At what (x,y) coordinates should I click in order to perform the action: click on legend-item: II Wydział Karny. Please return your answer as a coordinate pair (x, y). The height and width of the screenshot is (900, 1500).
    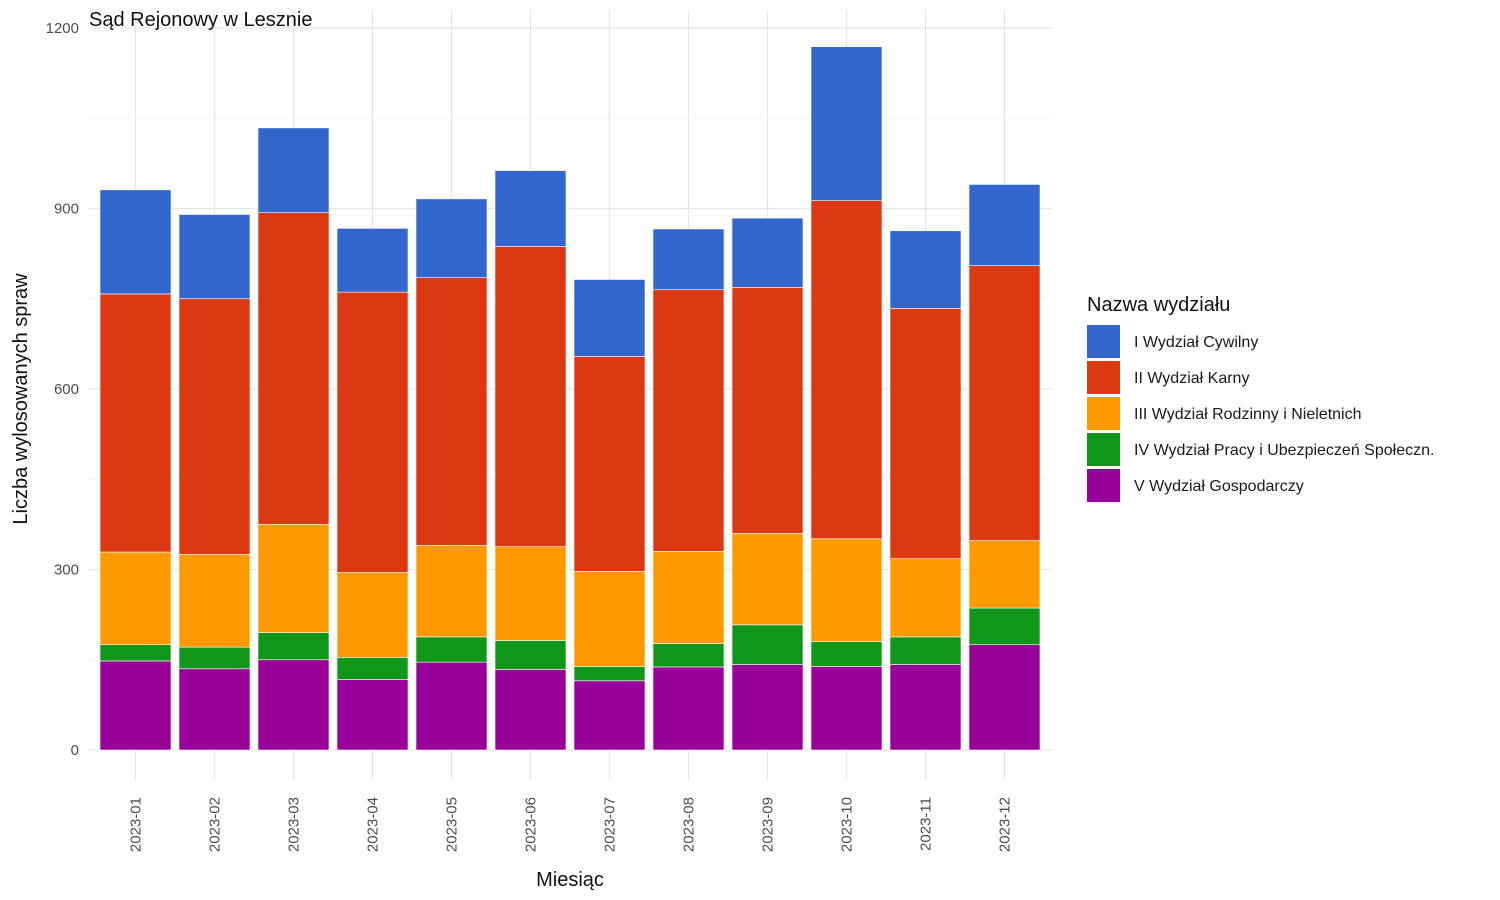
    Looking at the image, I should click on (1168, 377).